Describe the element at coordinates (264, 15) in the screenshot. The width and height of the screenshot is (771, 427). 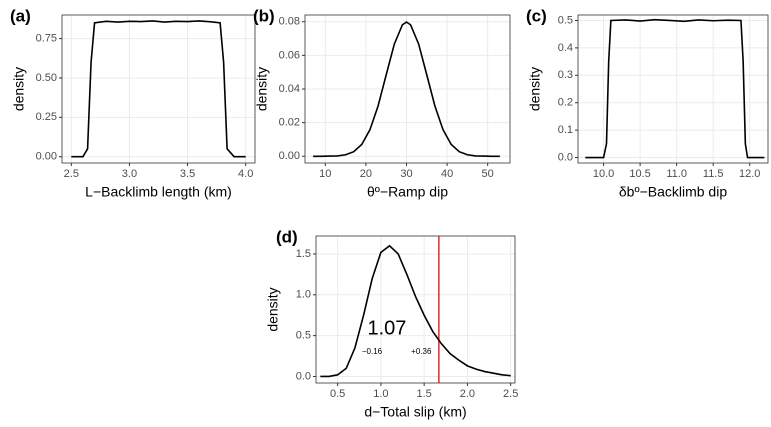
I see `panel-title: (b)` at that location.